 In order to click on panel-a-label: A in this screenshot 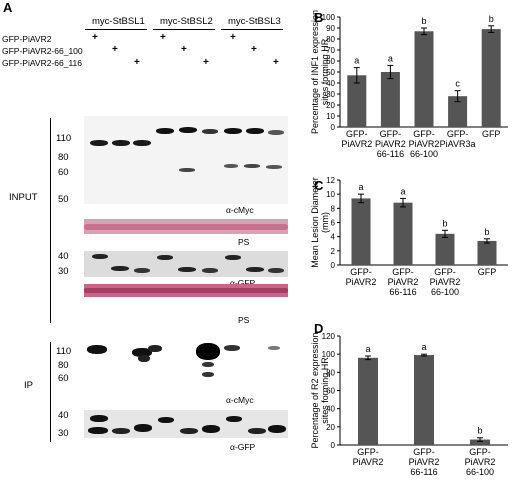, I will do `click(8, 7)`.